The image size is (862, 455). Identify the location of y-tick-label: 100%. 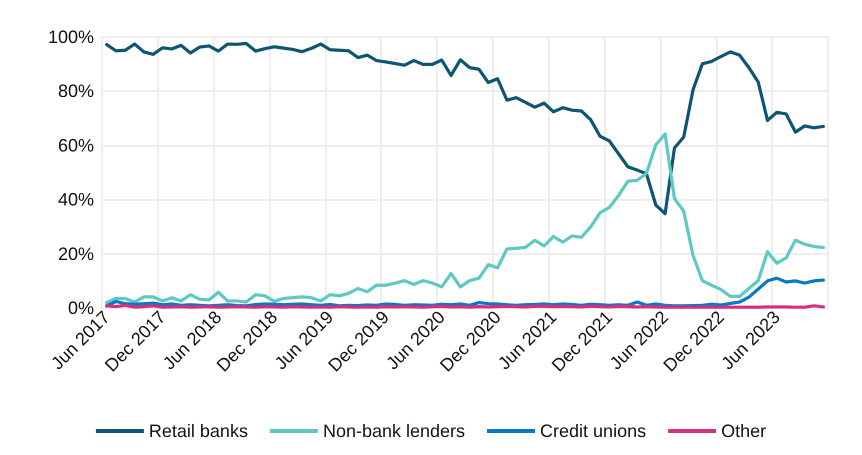
(71, 37).